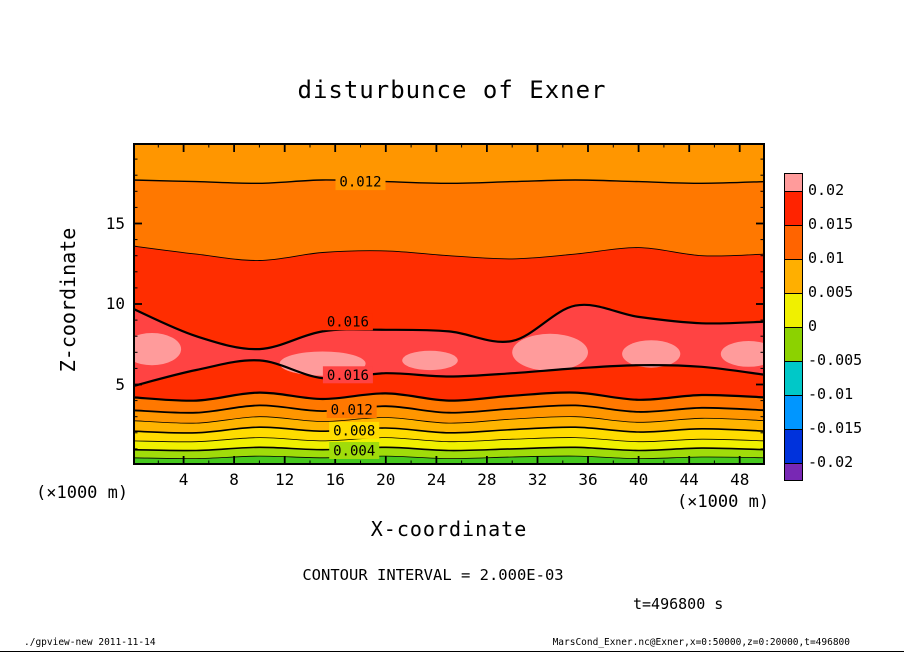  What do you see at coordinates (386, 479) in the screenshot?
I see `x-tick-label: 20` at bounding box center [386, 479].